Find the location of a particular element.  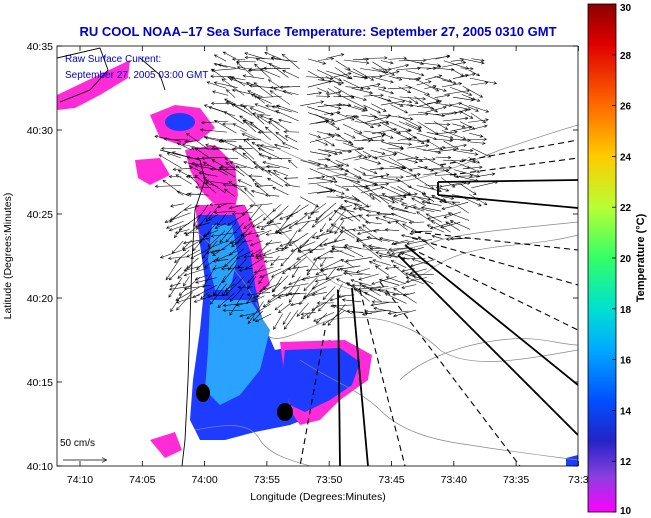

x-tick-label: 73:3 is located at coordinates (578, 480).